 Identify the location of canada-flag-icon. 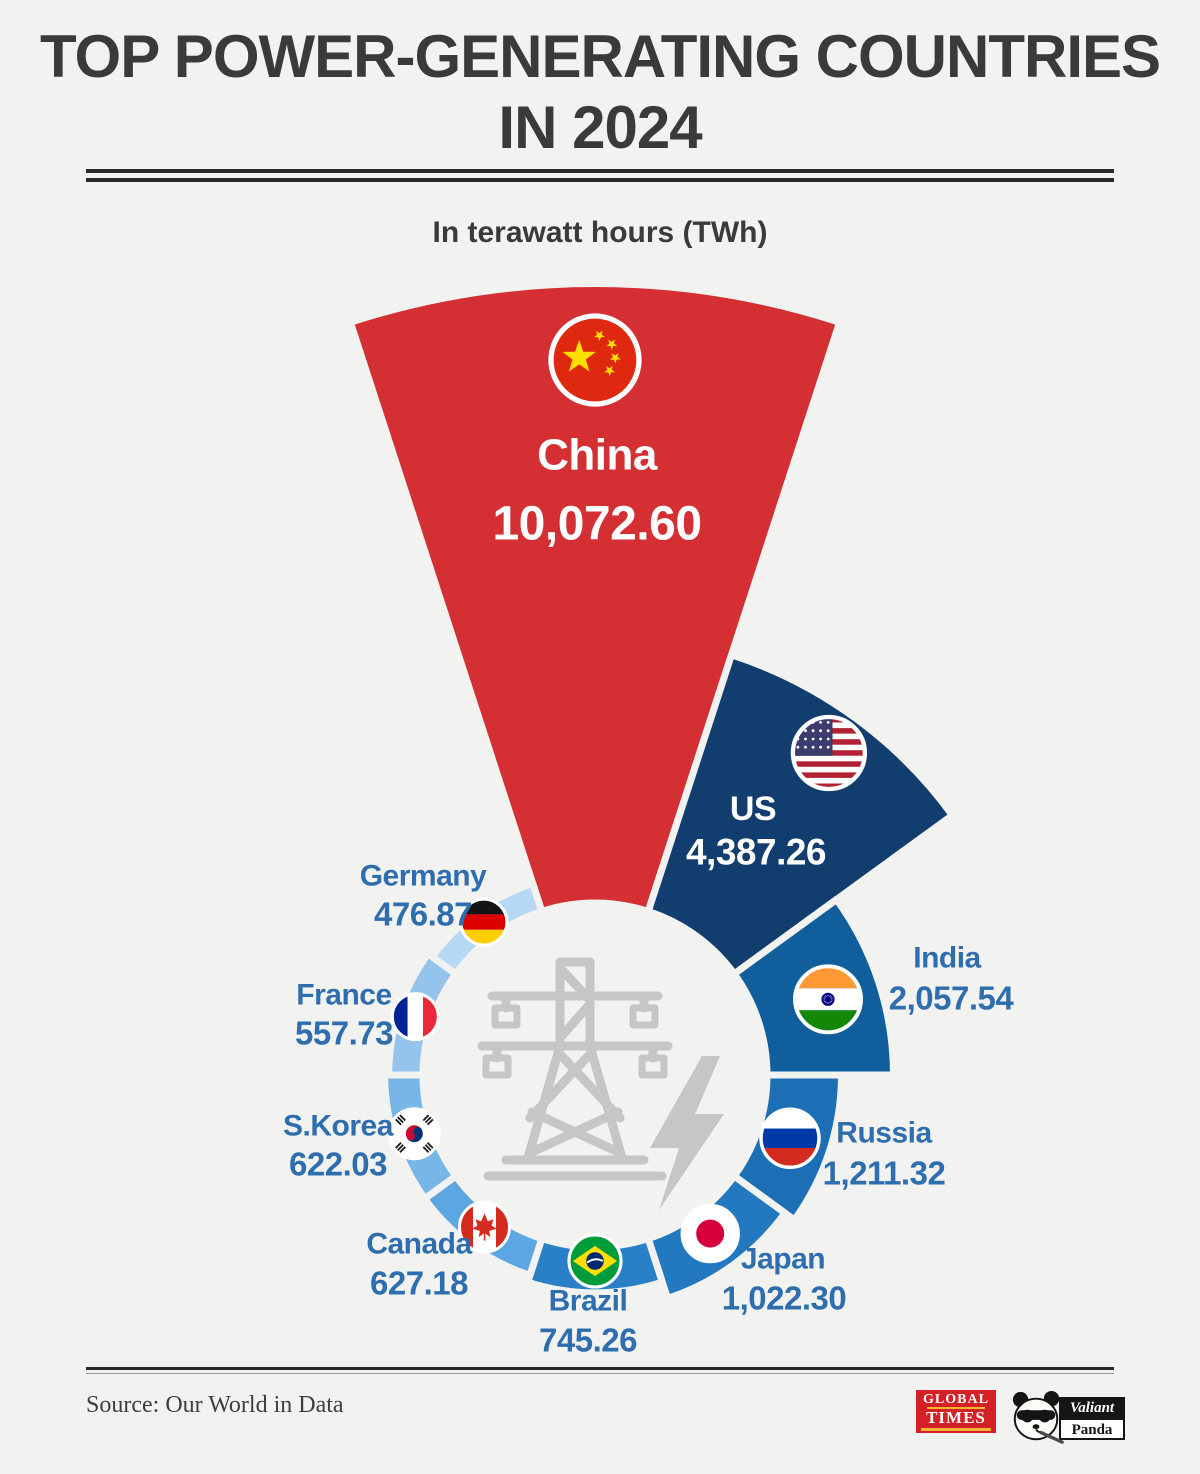
(484, 1227).